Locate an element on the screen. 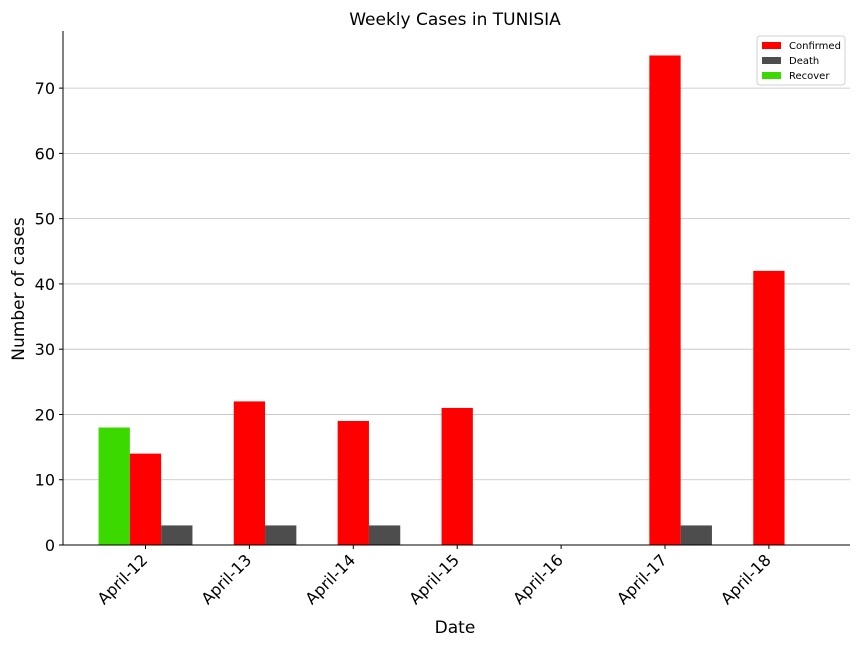 The image size is (864, 648). y-tick-label-10: 10 is located at coordinates (45, 480).